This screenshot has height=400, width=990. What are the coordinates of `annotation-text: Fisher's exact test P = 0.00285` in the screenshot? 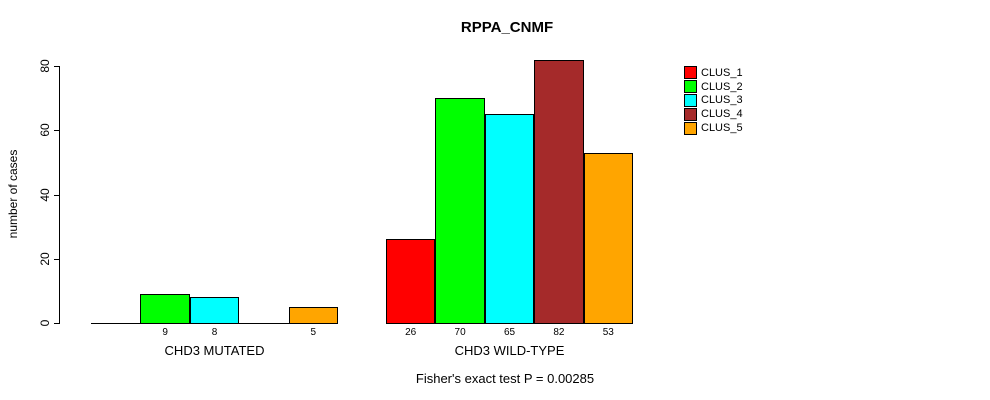 It's located at (505, 378).